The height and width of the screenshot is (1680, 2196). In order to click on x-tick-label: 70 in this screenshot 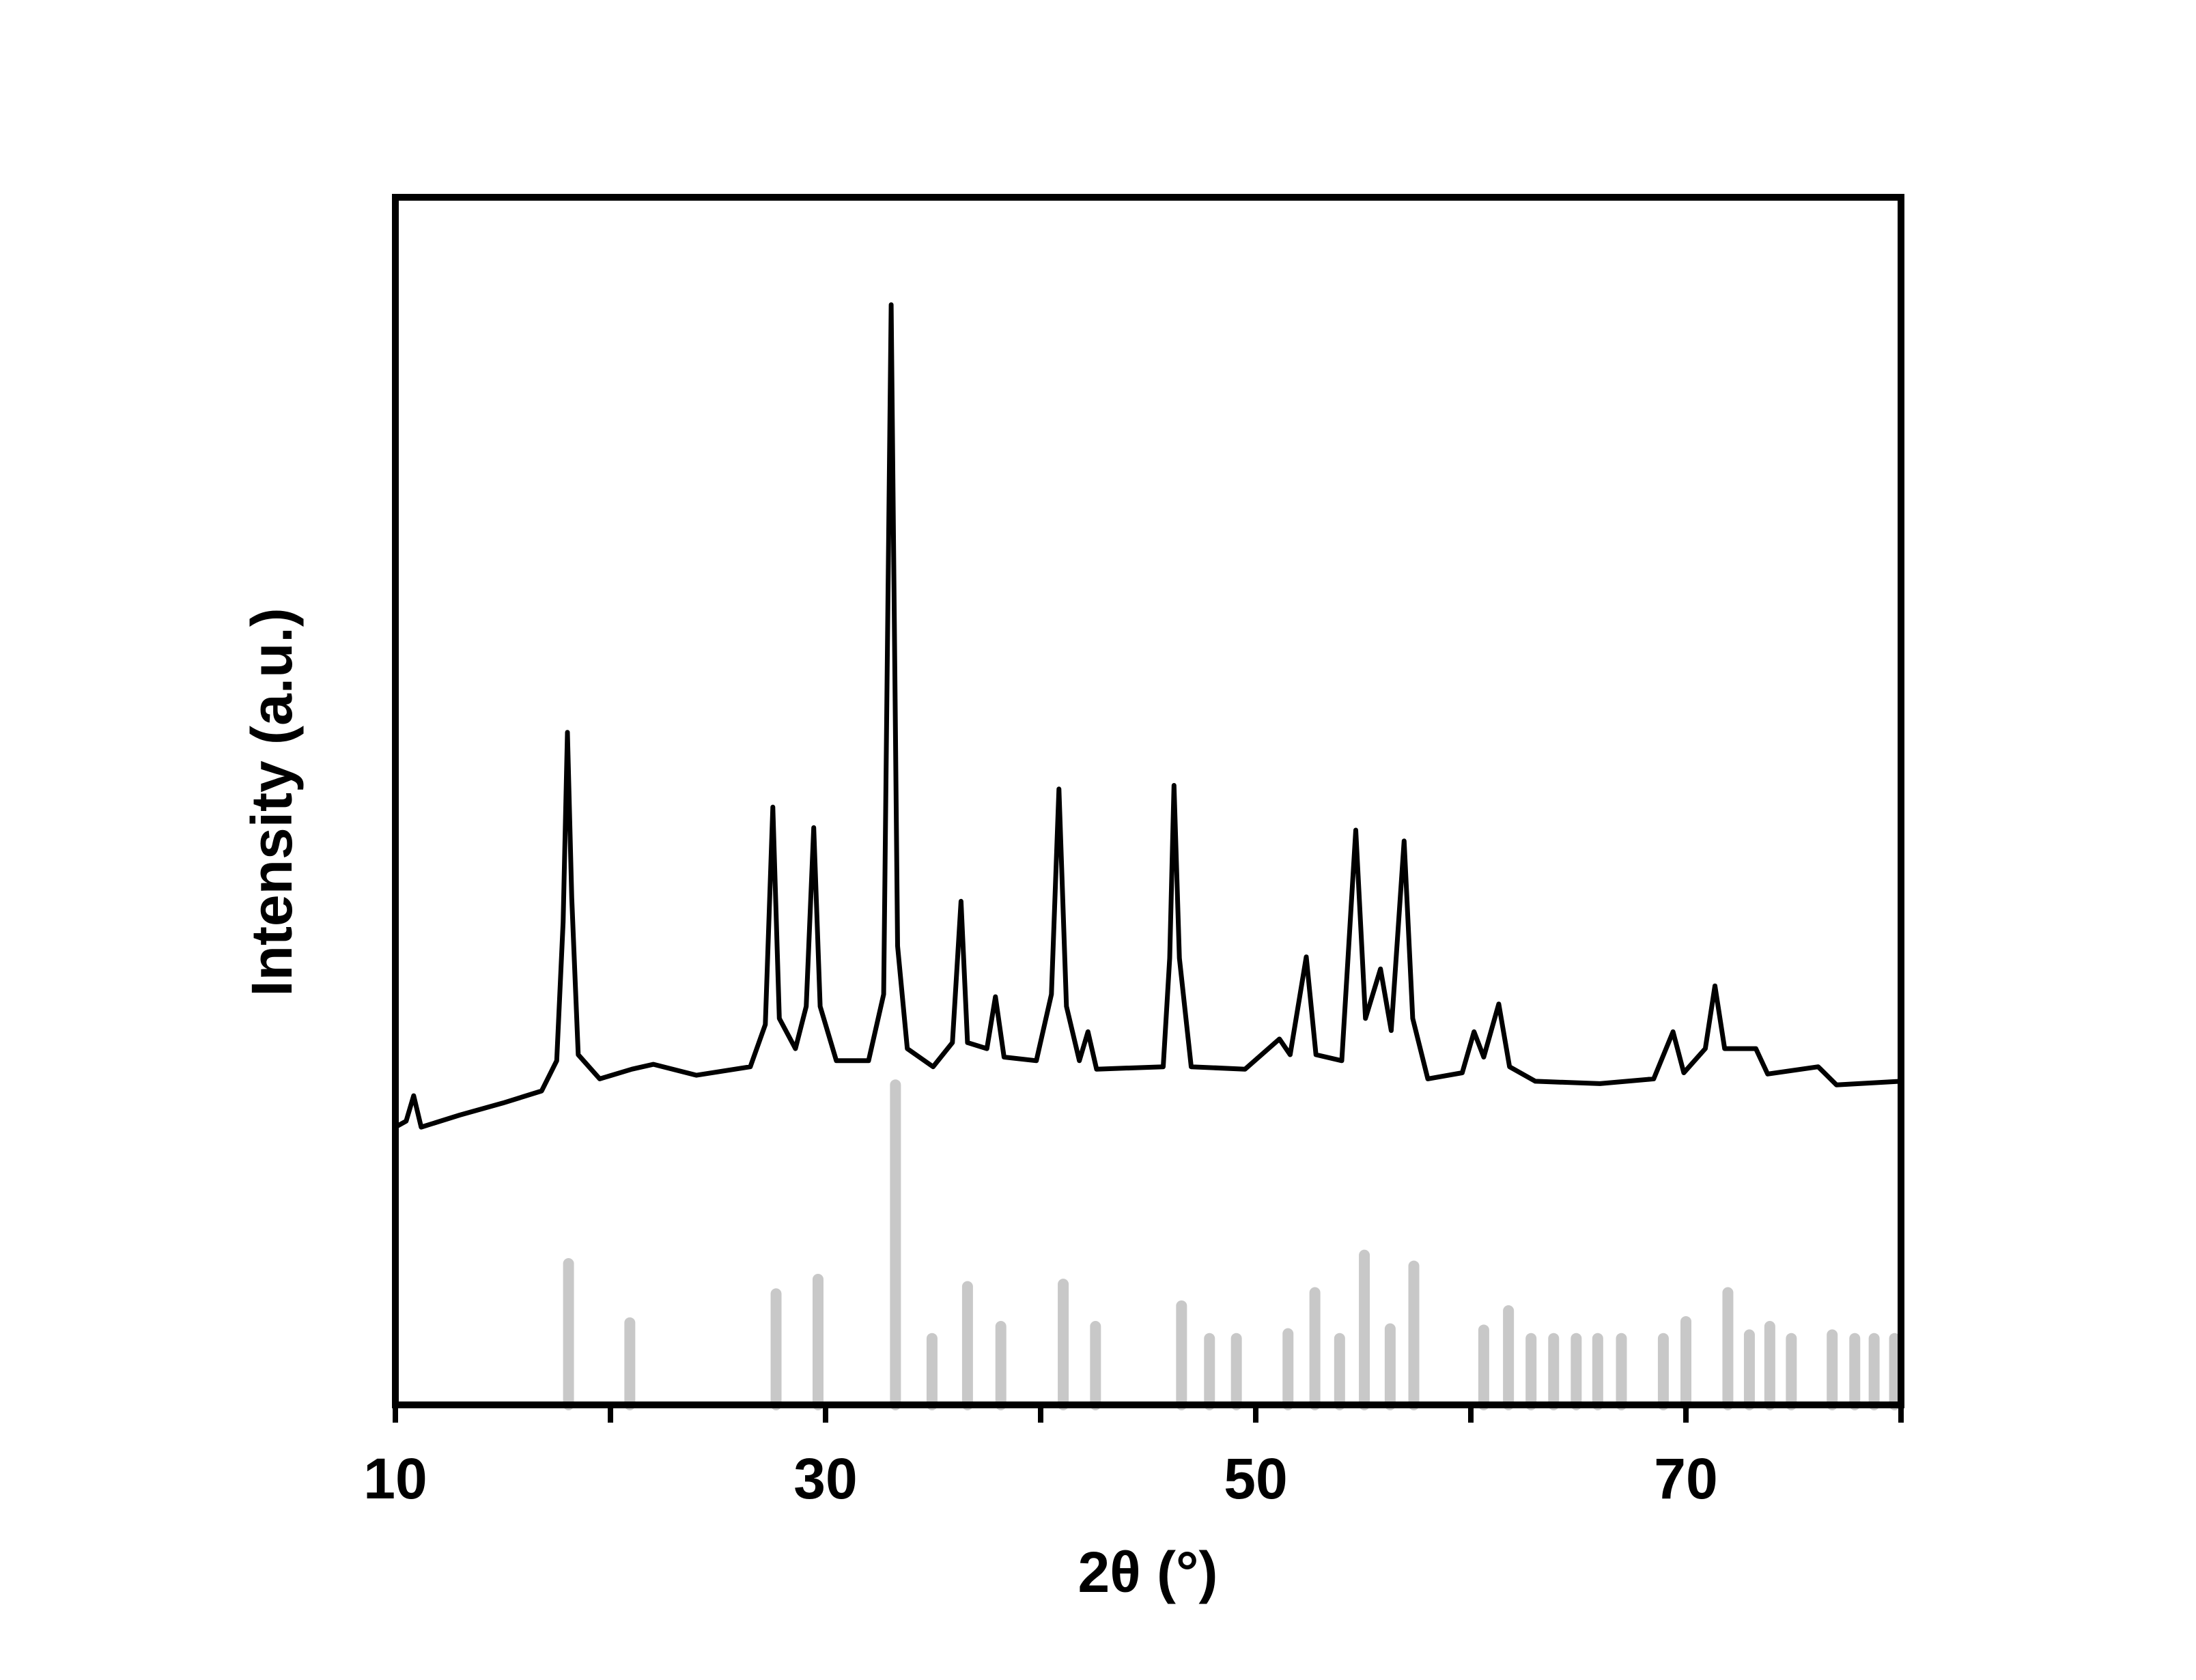, I will do `click(1685, 1479)`.